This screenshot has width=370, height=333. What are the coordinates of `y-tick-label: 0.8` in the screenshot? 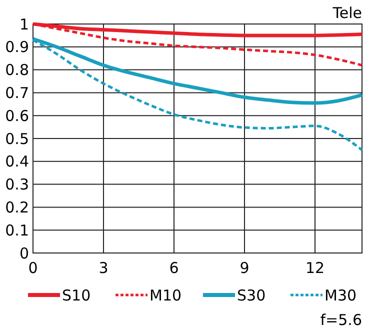 It's located at (17, 70).